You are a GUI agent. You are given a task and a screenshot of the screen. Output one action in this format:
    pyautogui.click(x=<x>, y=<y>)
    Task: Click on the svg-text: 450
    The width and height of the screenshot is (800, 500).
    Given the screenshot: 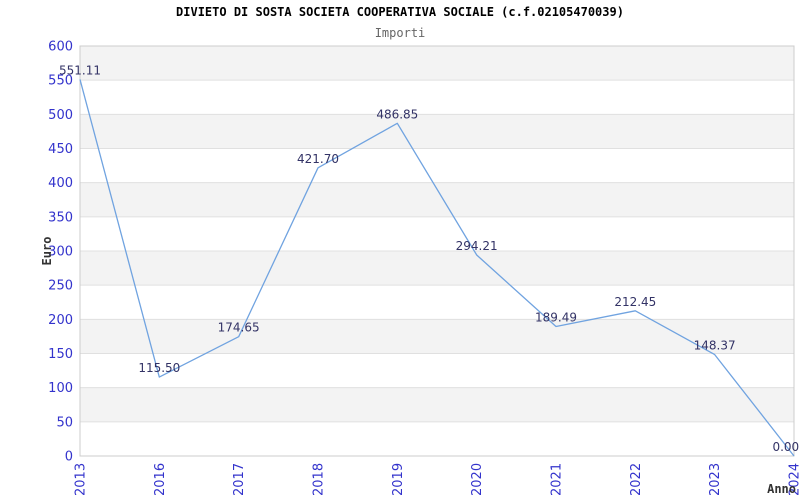 What is the action you would take?
    pyautogui.click(x=60, y=149)
    